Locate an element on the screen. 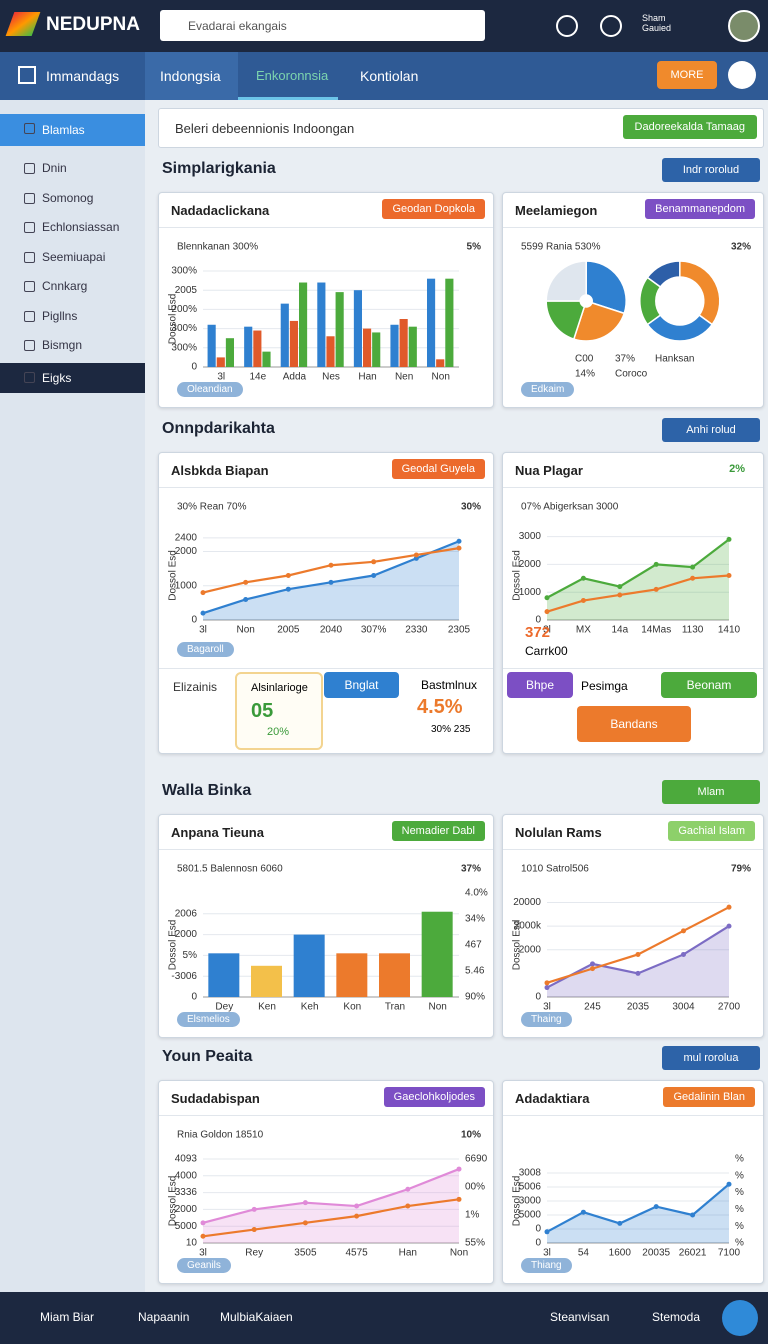 The image size is (768, 1344). panel-badge: Geodan Dopkola is located at coordinates (433, 209).